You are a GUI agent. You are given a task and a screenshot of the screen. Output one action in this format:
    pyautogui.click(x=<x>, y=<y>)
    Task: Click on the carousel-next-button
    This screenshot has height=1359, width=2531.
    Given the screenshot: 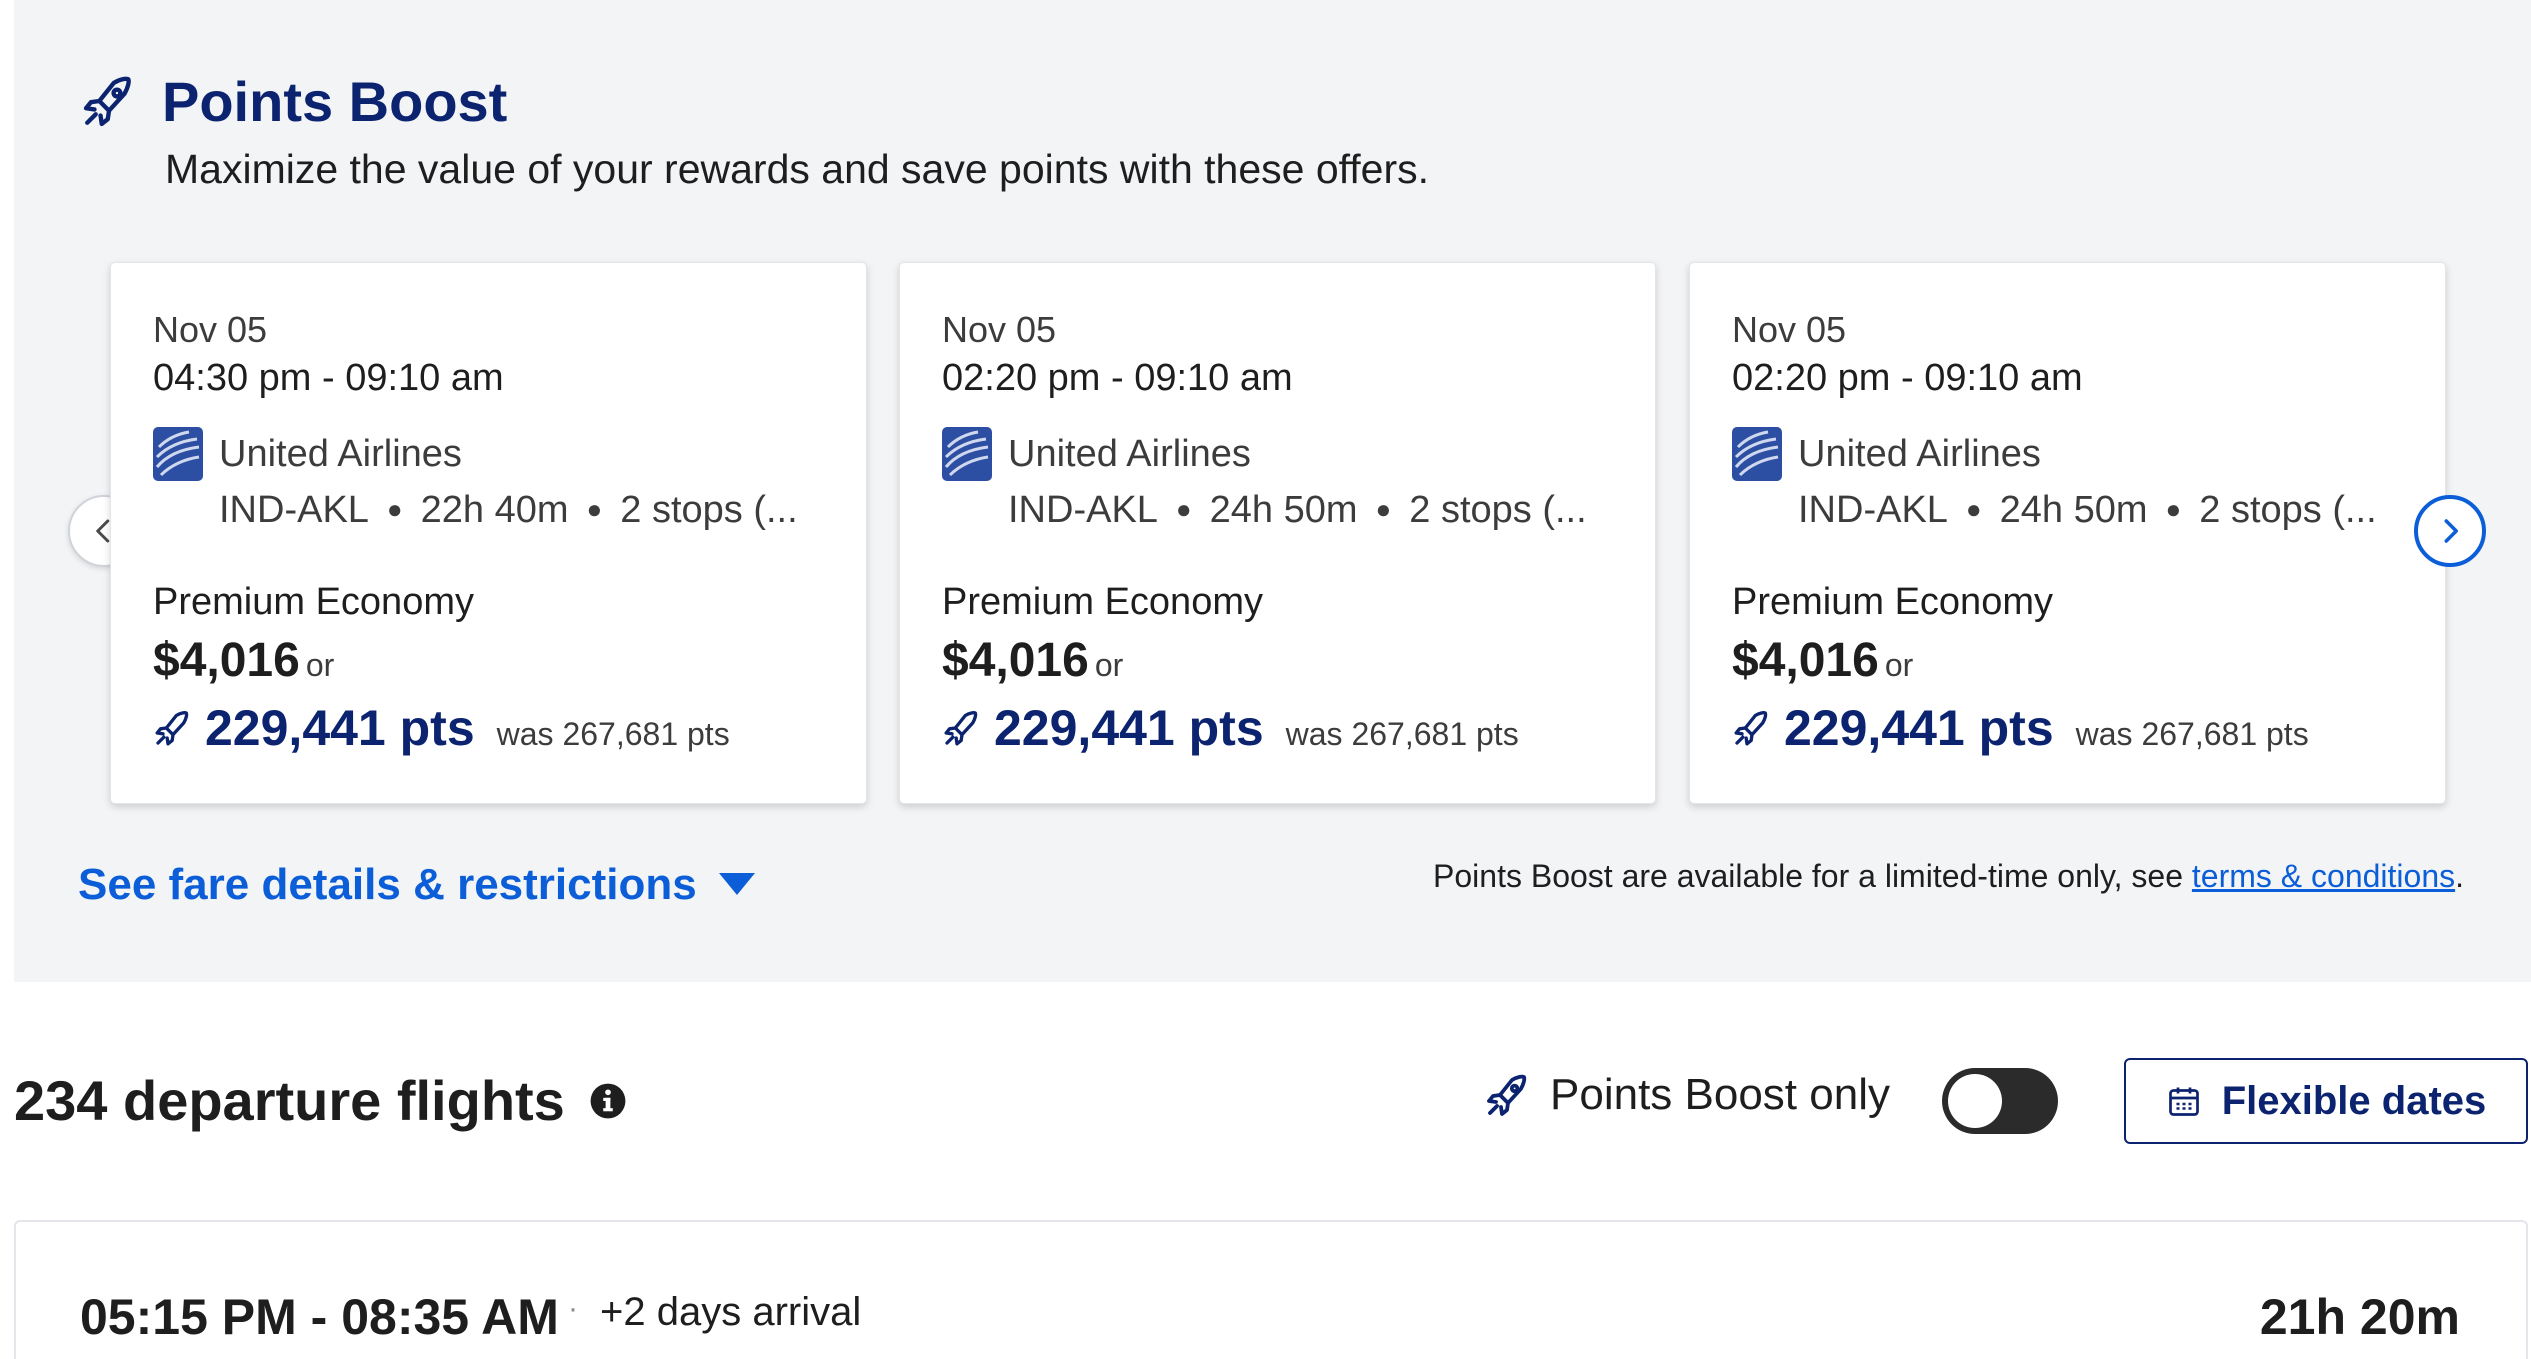 What is the action you would take?
    pyautogui.click(x=2450, y=531)
    